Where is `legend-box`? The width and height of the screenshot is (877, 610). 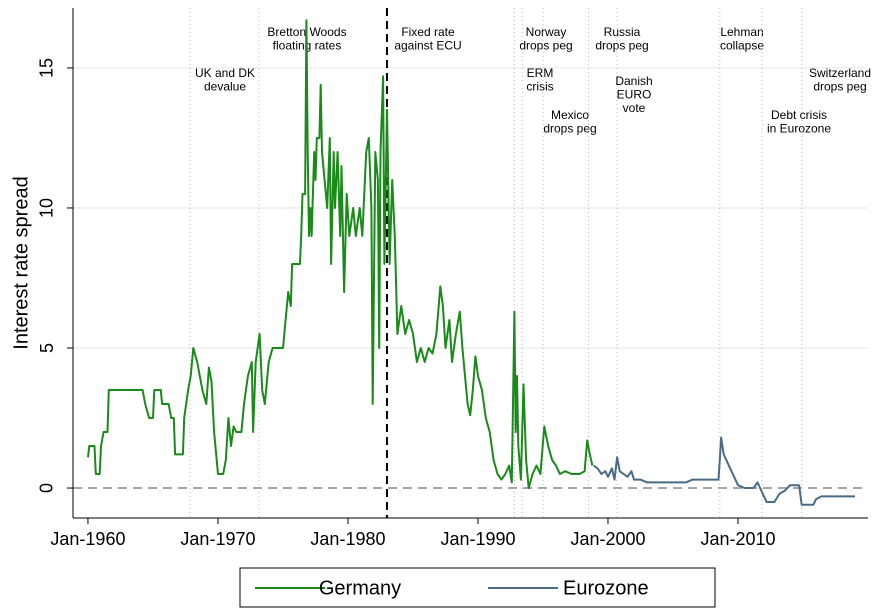
legend-box is located at coordinates (477, 587).